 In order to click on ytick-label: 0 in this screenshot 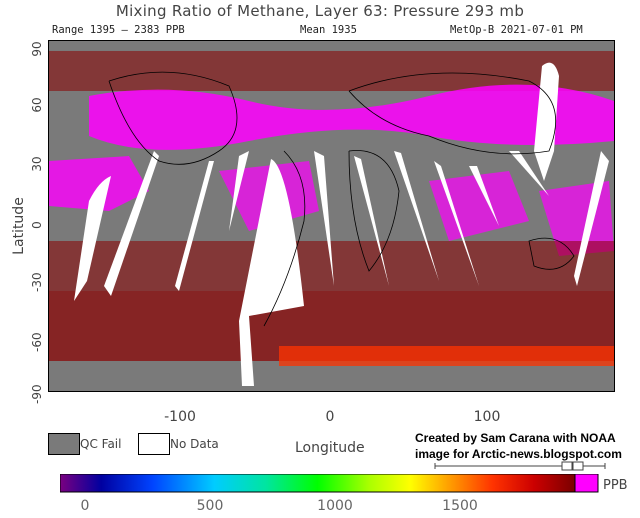, I will do `click(37, 225)`.